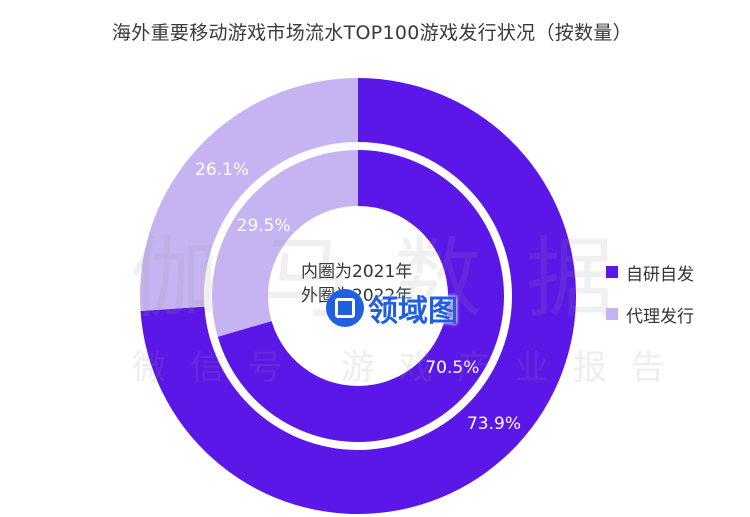  What do you see at coordinates (222, 170) in the screenshot?
I see `outer-slice-label-licensed: 26.1%` at bounding box center [222, 170].